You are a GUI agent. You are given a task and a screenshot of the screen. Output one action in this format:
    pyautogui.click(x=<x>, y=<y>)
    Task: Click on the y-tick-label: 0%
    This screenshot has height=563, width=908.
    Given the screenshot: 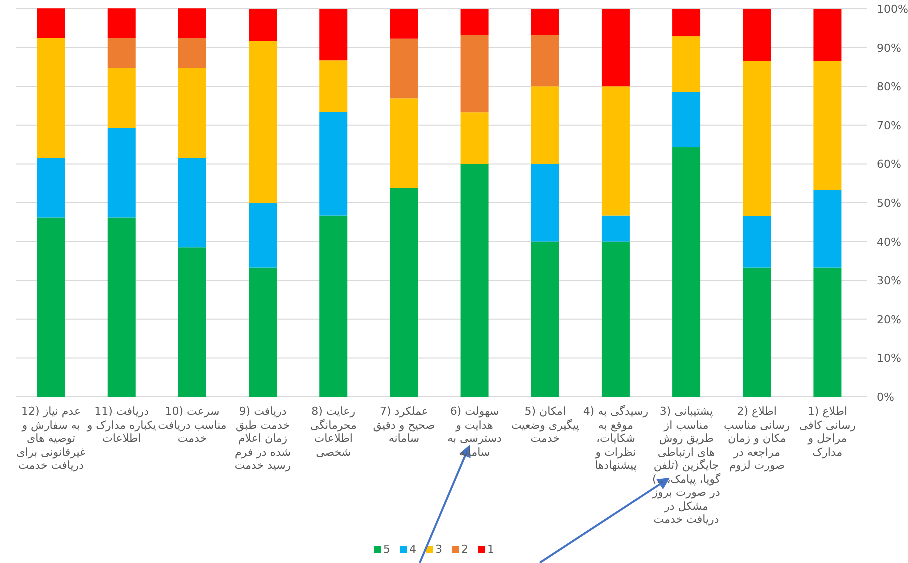 What is the action you would take?
    pyautogui.click(x=885, y=397)
    